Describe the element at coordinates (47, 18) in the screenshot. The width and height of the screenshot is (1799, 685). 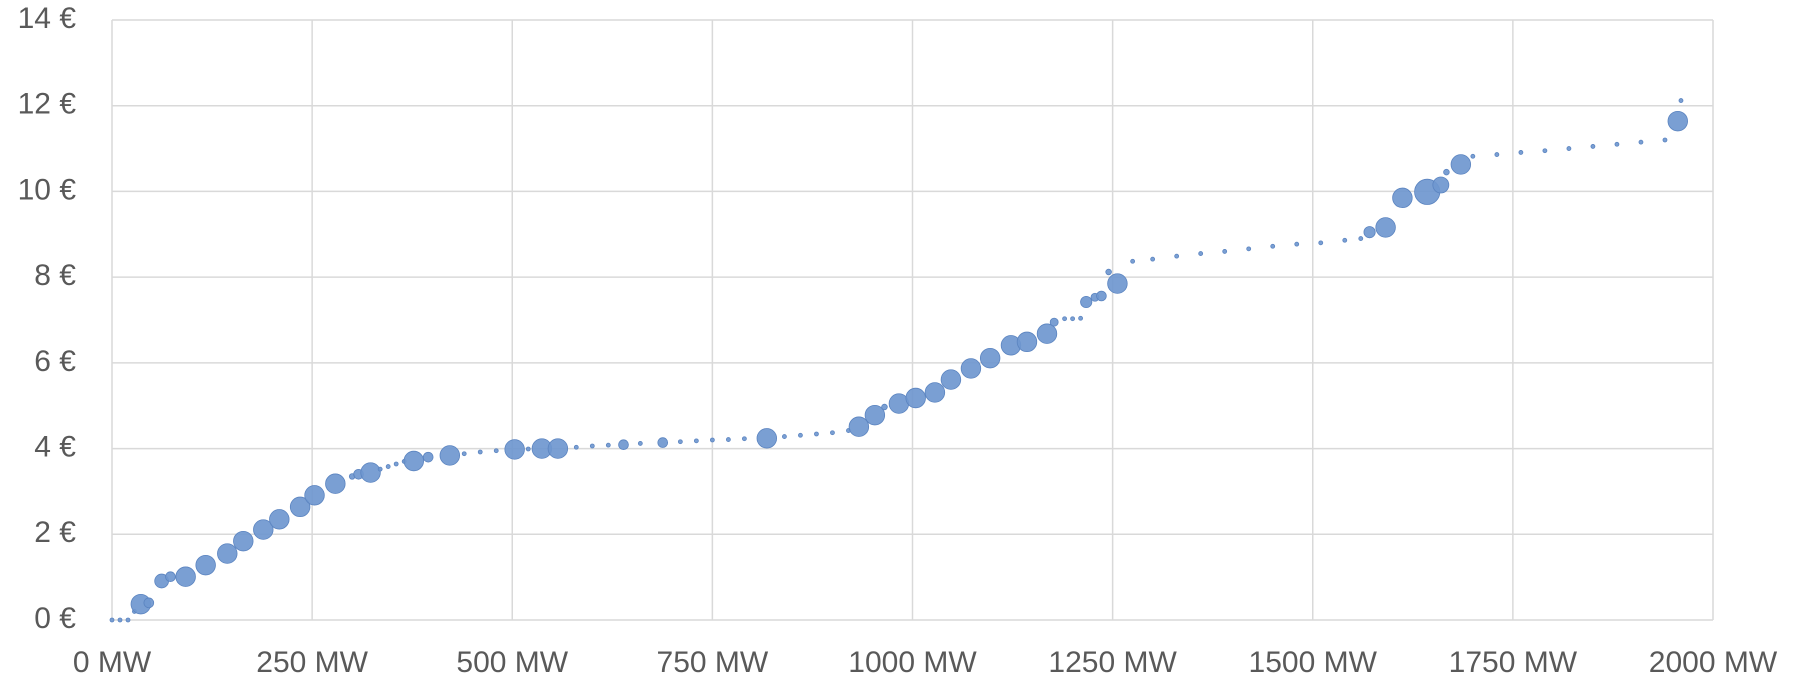
I see `y-tick-label: 14 €` at that location.